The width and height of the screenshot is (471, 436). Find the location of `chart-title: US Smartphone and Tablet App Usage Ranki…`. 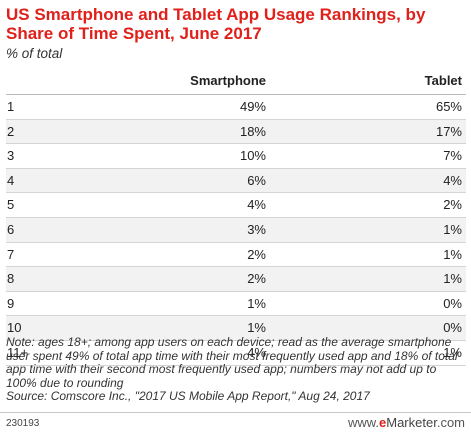

chart-title: US Smartphone and Tablet App Usage Ranki… is located at coordinates (216, 24).